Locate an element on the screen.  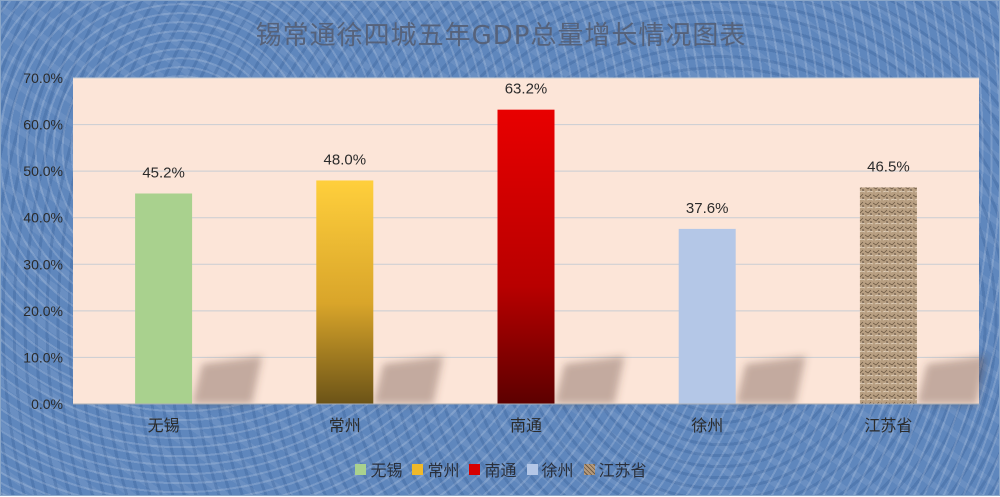
legend-label: 江苏省 is located at coordinates (622, 470).